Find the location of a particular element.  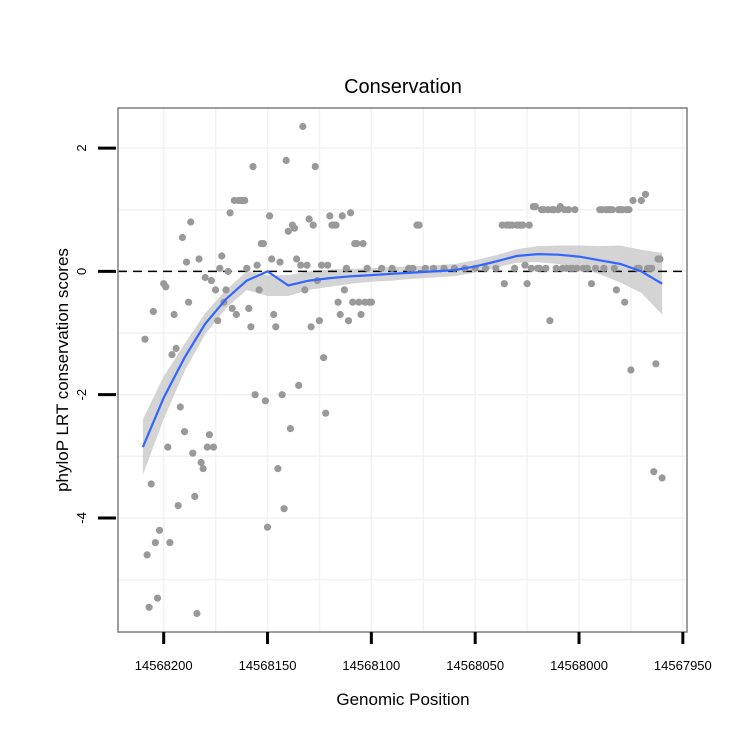

x-tick-label: 14568050 is located at coordinates (475, 665).